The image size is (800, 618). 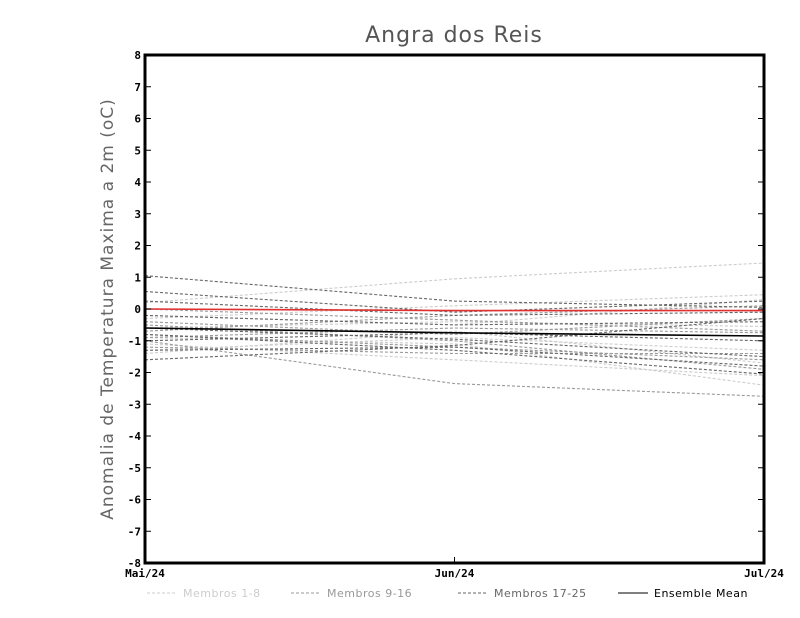 I want to click on x-tick-label: Mai/24, so click(x=145, y=573).